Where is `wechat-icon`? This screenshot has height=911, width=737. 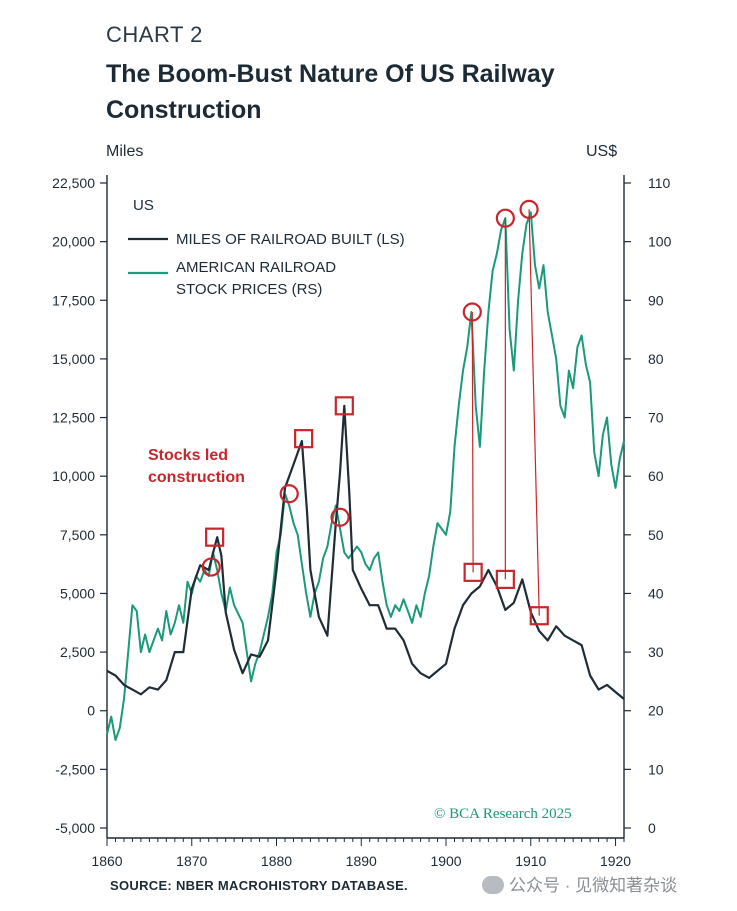 wechat-icon is located at coordinates (493, 884).